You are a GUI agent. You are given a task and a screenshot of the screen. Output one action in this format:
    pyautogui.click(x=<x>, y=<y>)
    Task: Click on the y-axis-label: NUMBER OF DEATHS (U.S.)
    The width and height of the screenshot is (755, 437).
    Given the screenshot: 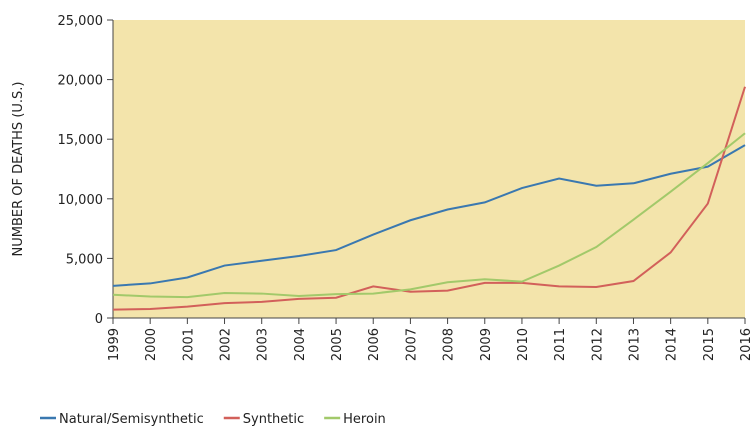 What is the action you would take?
    pyautogui.click(x=18, y=169)
    